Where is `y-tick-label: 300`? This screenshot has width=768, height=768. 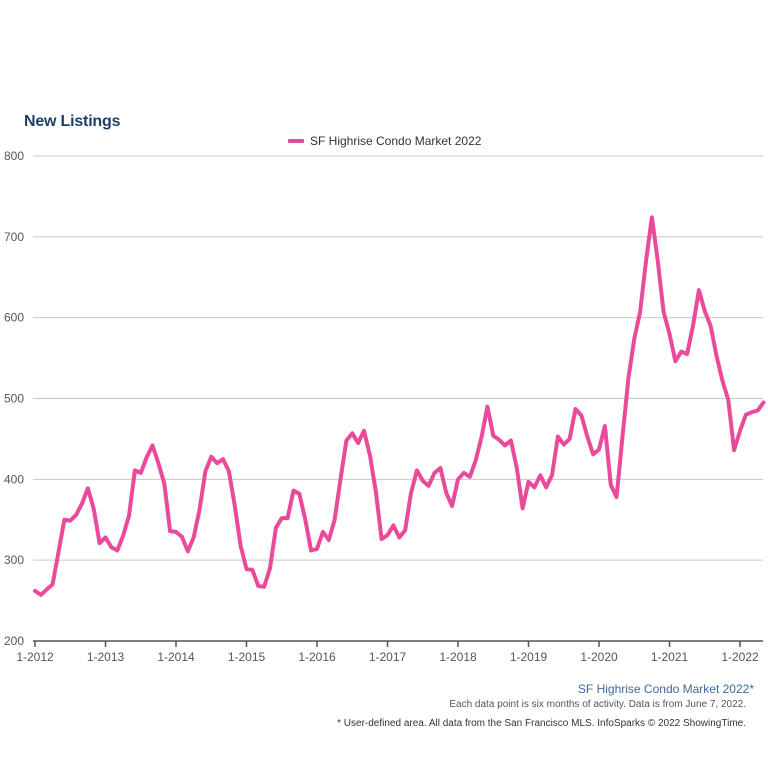
y-tick-label: 300 is located at coordinates (14, 560).